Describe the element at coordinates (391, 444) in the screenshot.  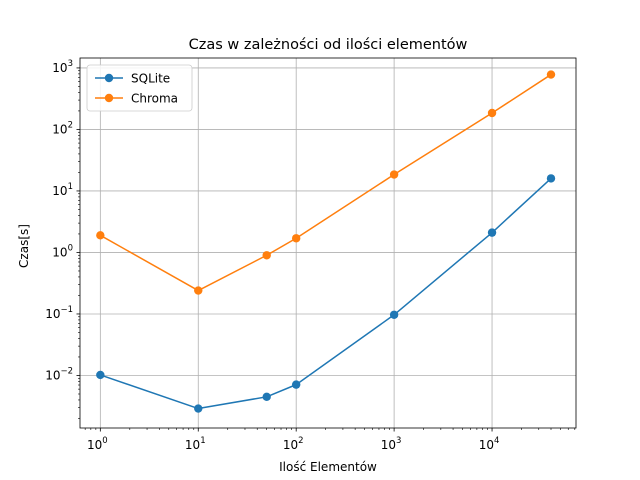
I see `x-tick-label: 10³` at that location.